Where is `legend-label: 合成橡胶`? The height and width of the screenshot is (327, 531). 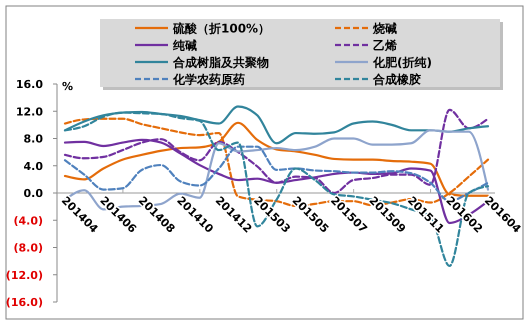
legend-label: 合成橡胶 is located at coordinates (396, 79).